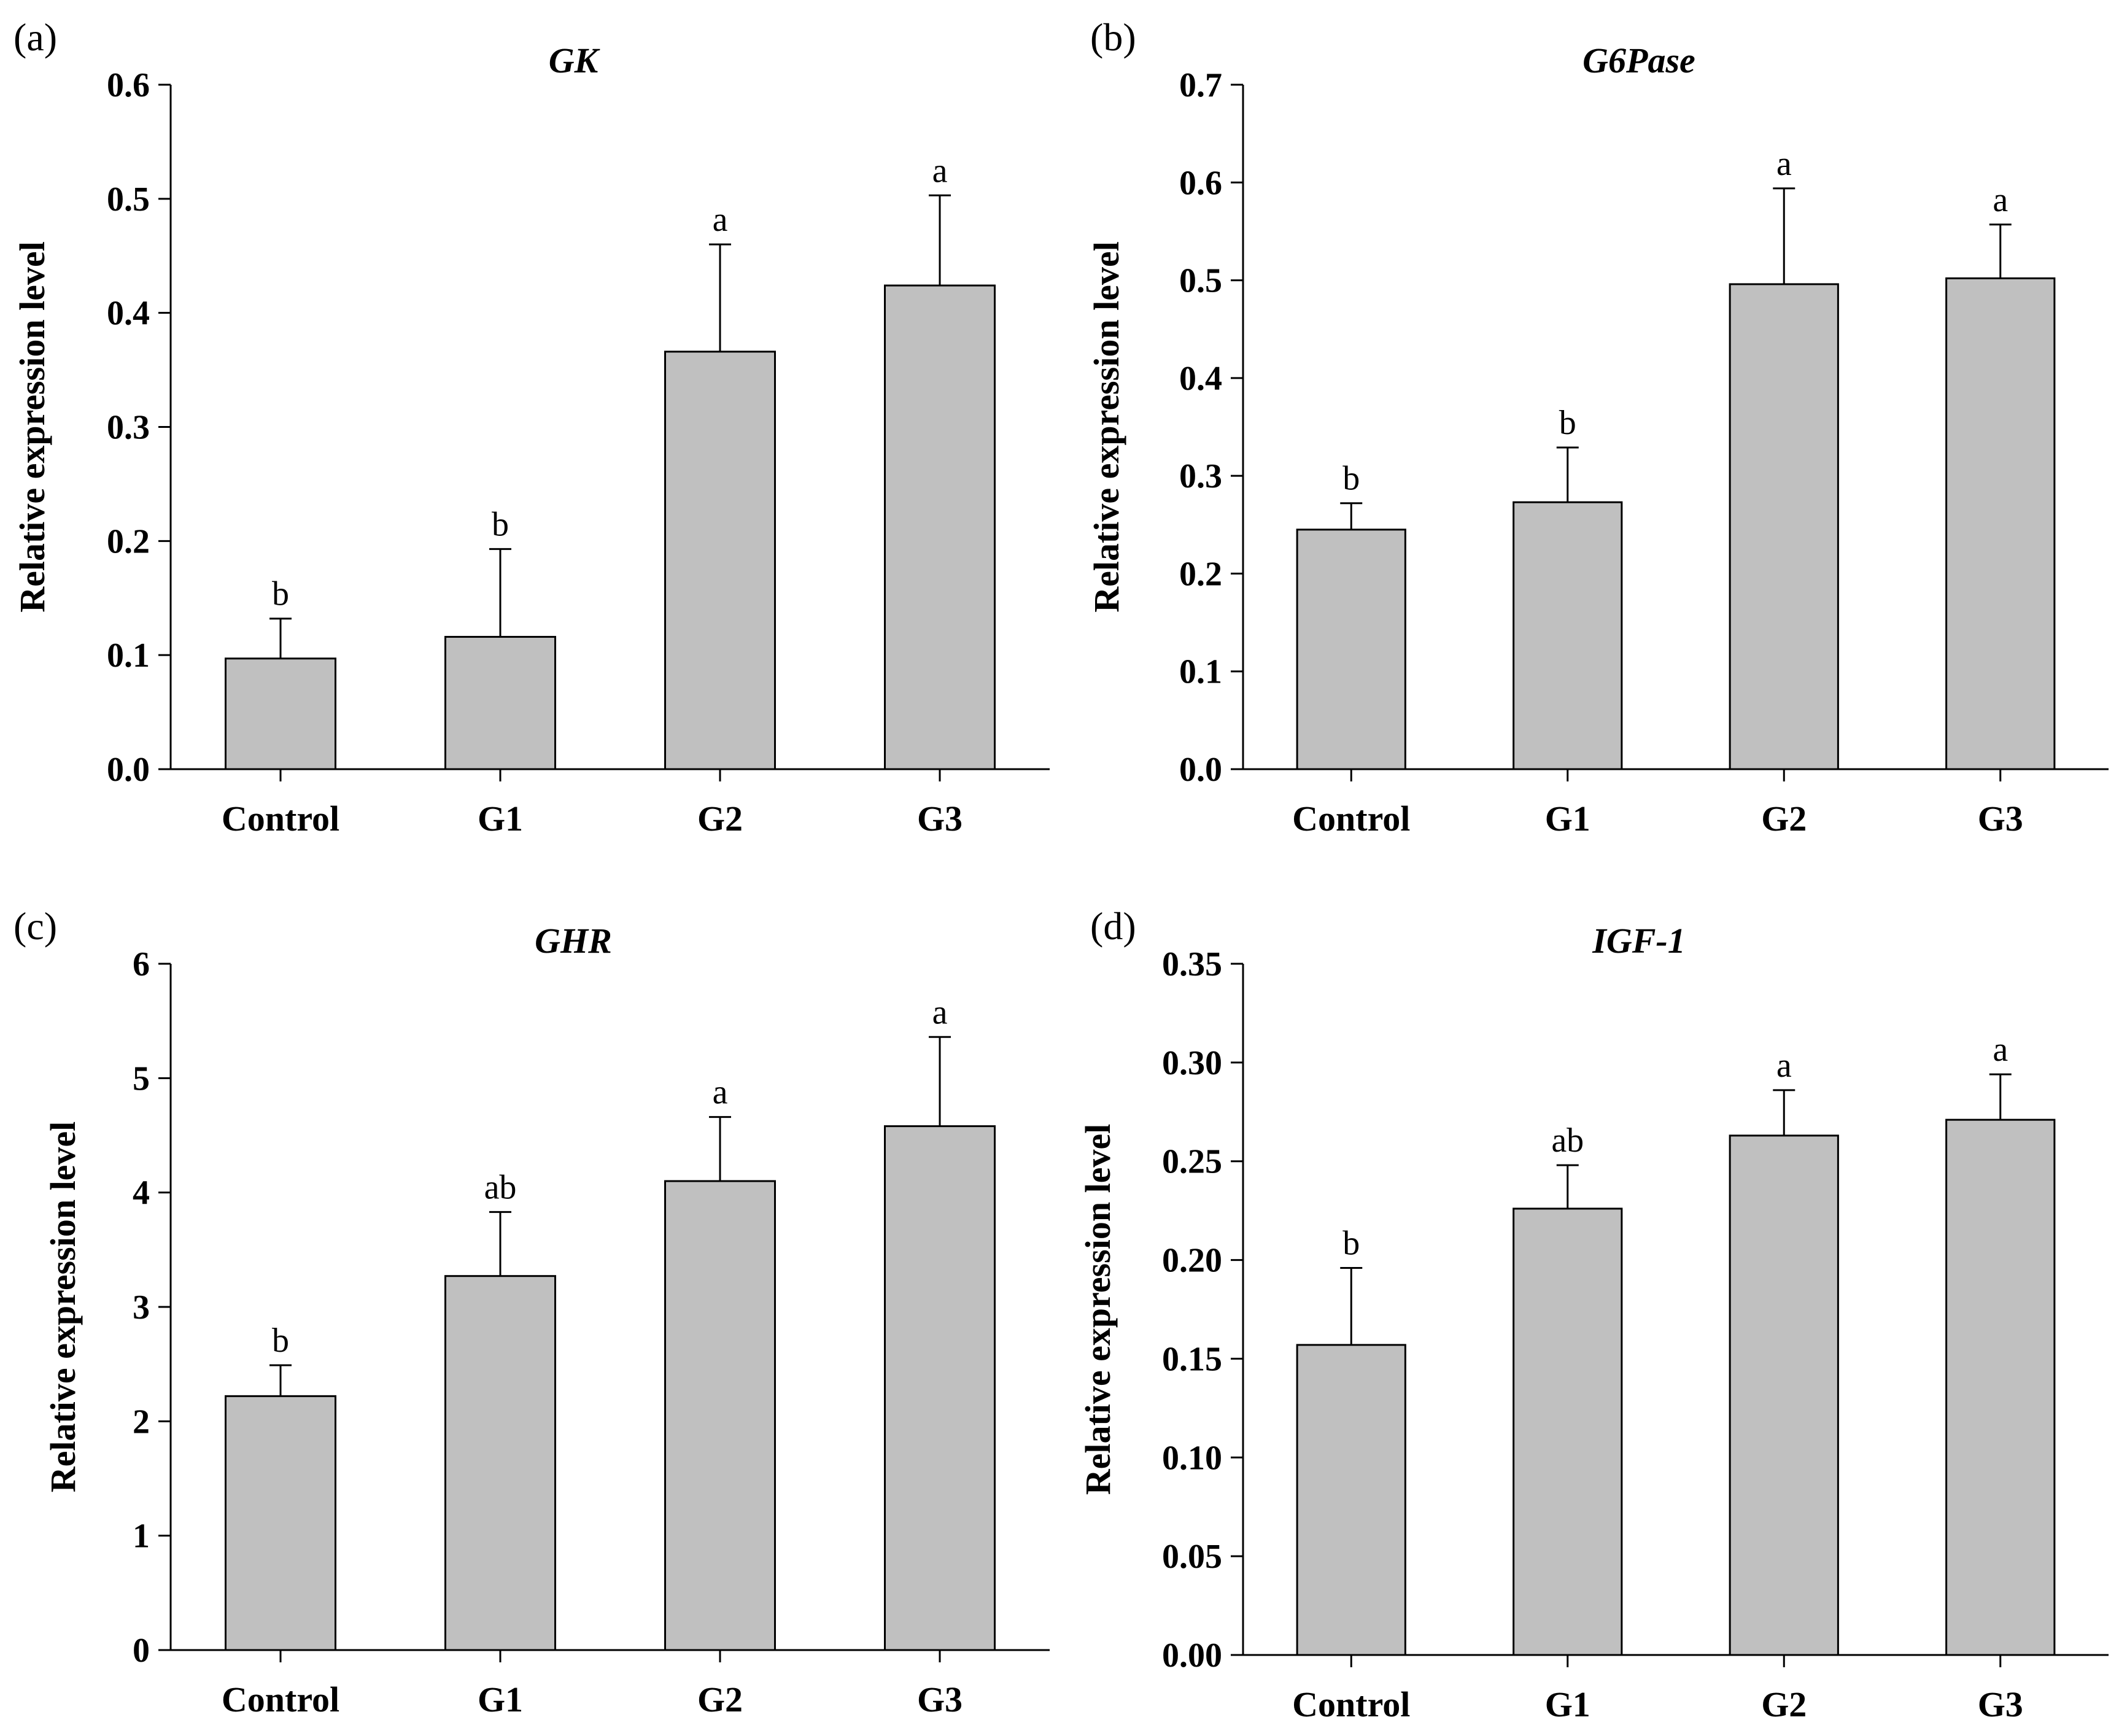 The width and height of the screenshot is (2119, 1736). I want to click on y-tick-label: 5, so click(141, 1079).